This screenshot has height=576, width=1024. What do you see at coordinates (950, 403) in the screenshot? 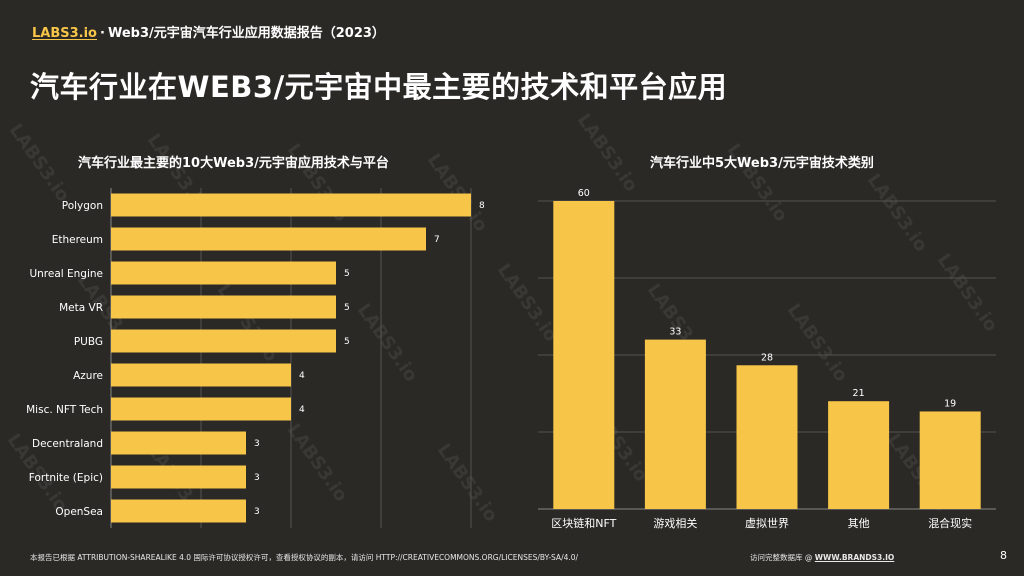
I see `data-label: 19` at bounding box center [950, 403].